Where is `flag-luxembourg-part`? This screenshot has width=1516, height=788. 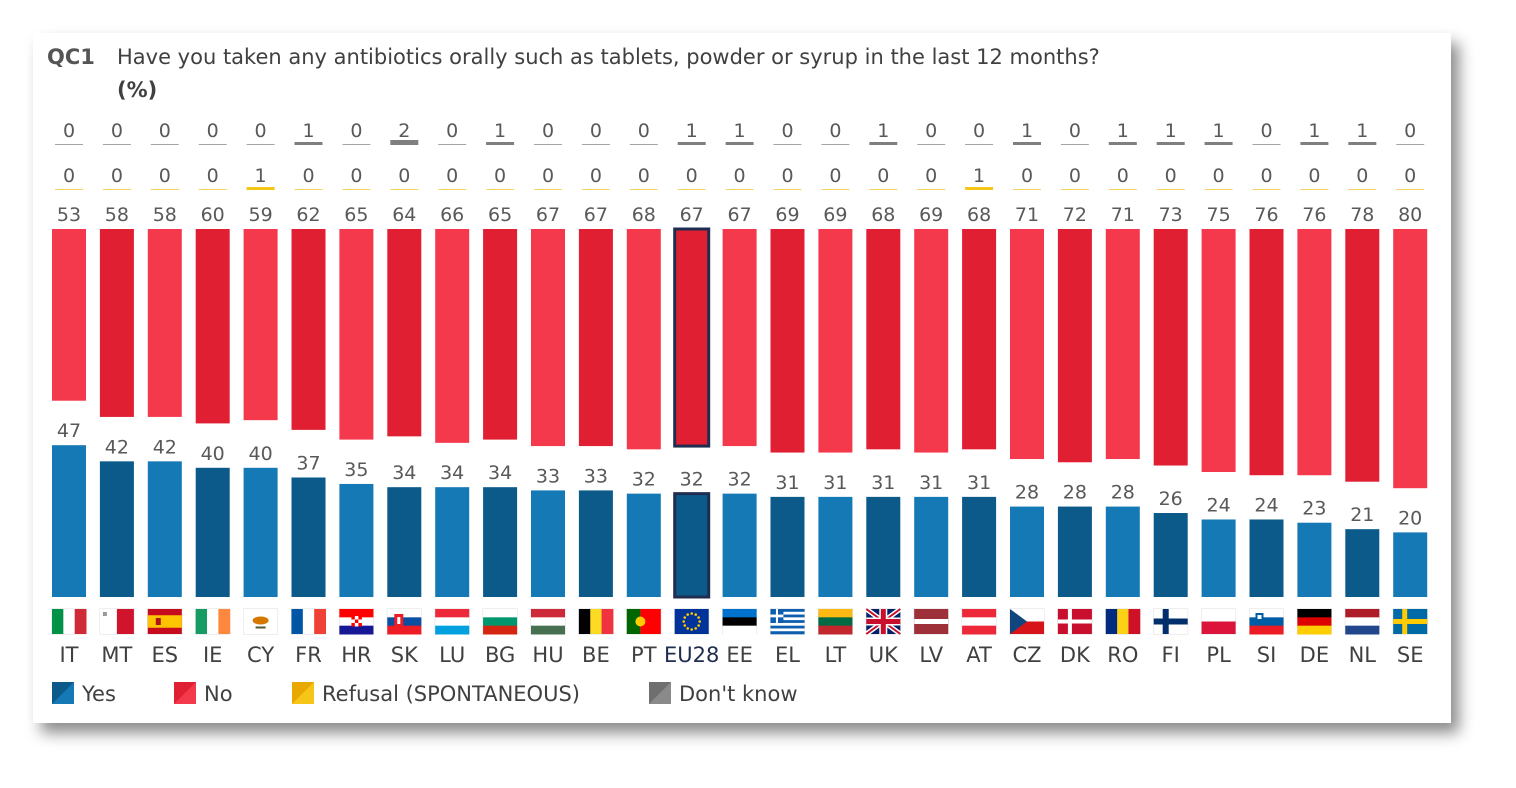
flag-luxembourg-part is located at coordinates (452, 613).